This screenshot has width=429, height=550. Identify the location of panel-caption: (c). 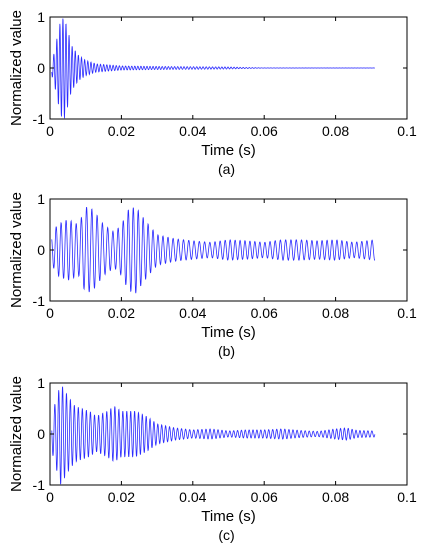
(226, 535).